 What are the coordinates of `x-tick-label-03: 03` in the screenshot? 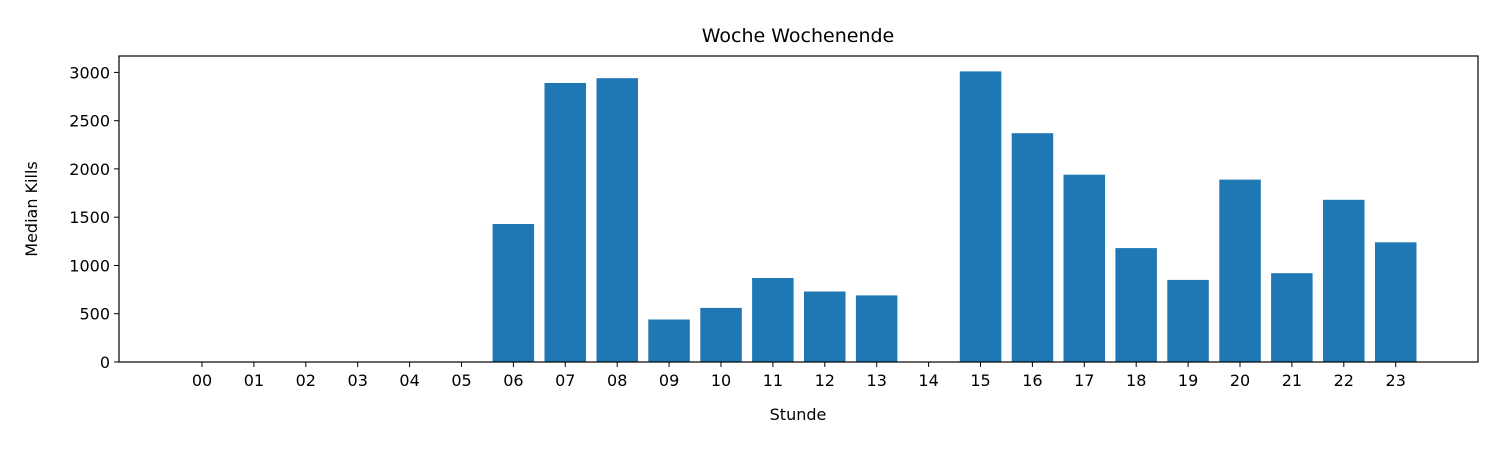 It's located at (358, 380).